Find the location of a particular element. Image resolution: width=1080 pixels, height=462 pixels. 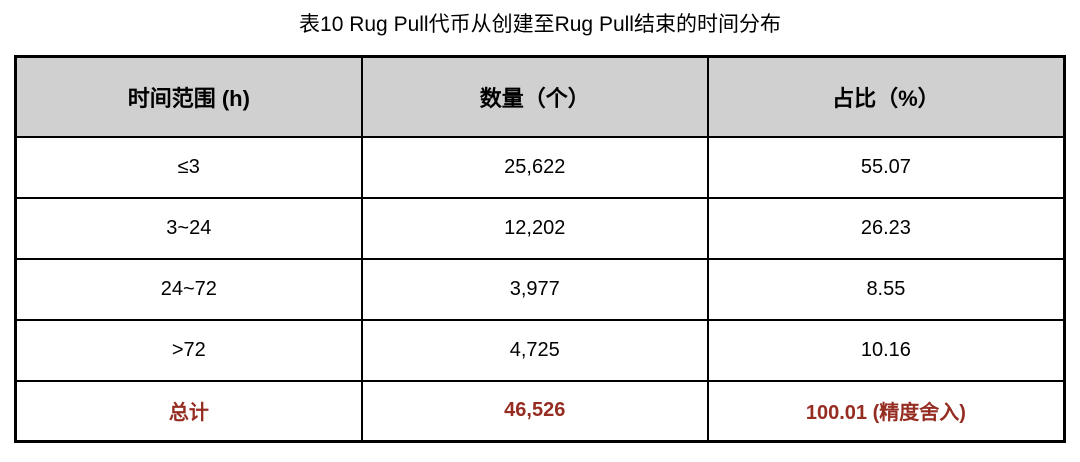

table-row: 3~24 12,202 26.23 is located at coordinates (540, 228).